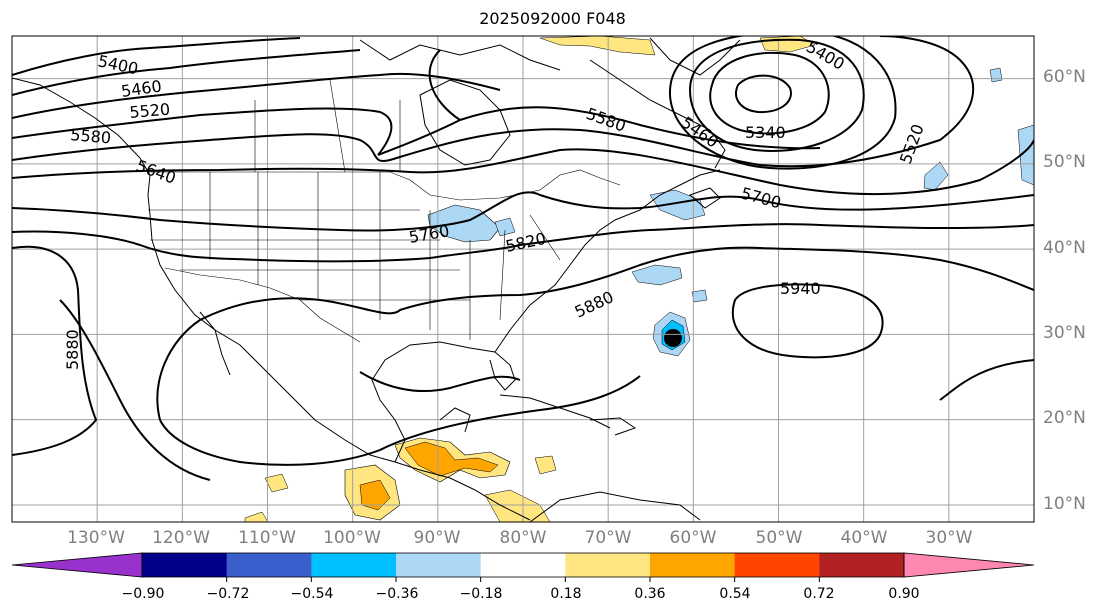  Describe the element at coordinates (135, 390) in the screenshot. I see `contour-5820-south` at that location.